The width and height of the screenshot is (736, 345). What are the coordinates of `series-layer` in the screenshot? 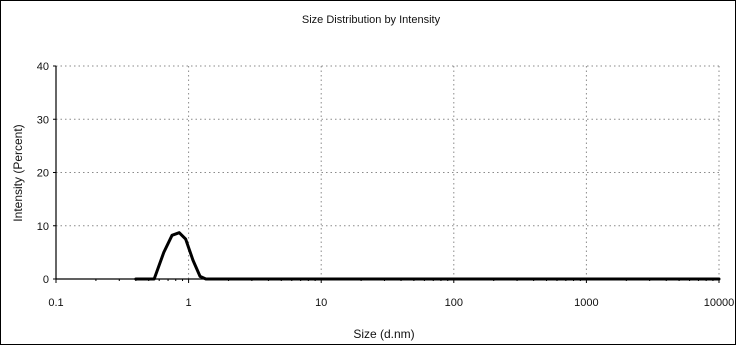 It's located at (427, 256).